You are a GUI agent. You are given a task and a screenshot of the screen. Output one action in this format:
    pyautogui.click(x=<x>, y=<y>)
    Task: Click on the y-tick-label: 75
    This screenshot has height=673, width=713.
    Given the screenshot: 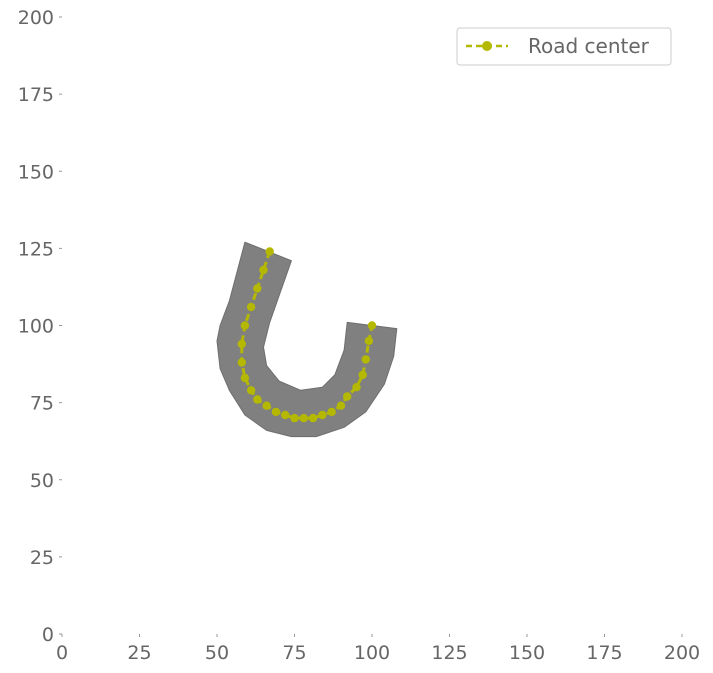 What is the action you would take?
    pyautogui.click(x=42, y=404)
    